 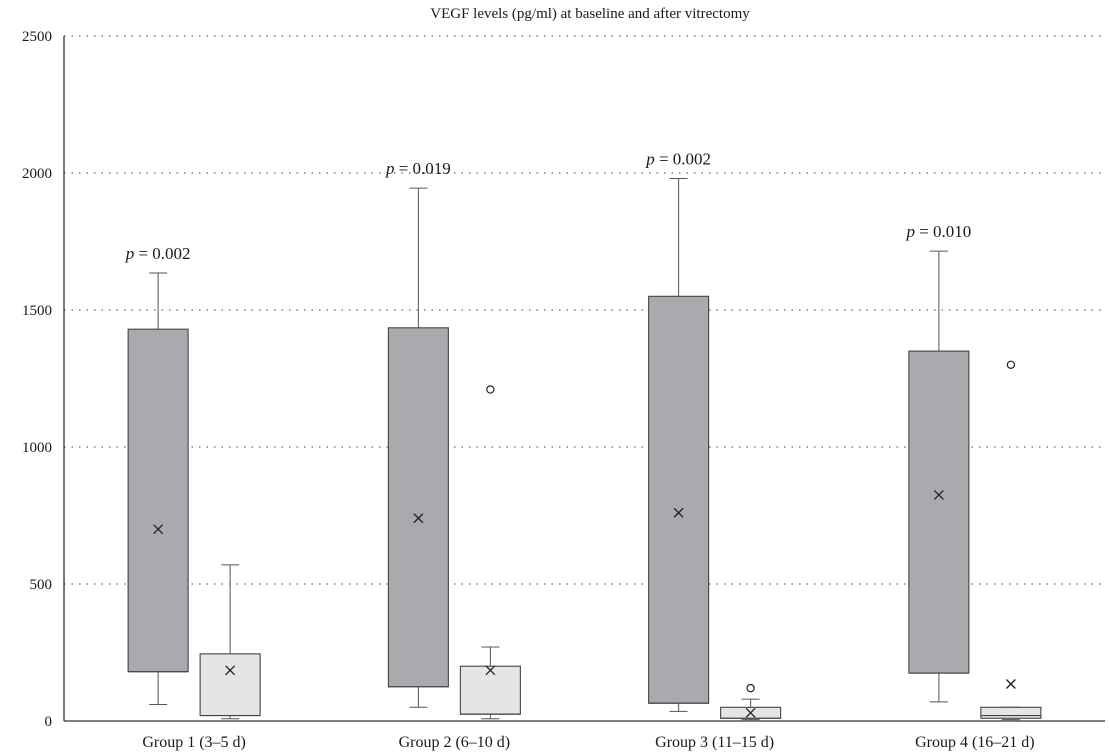 I want to click on y-tick-label: 1500, so click(x=37, y=311).